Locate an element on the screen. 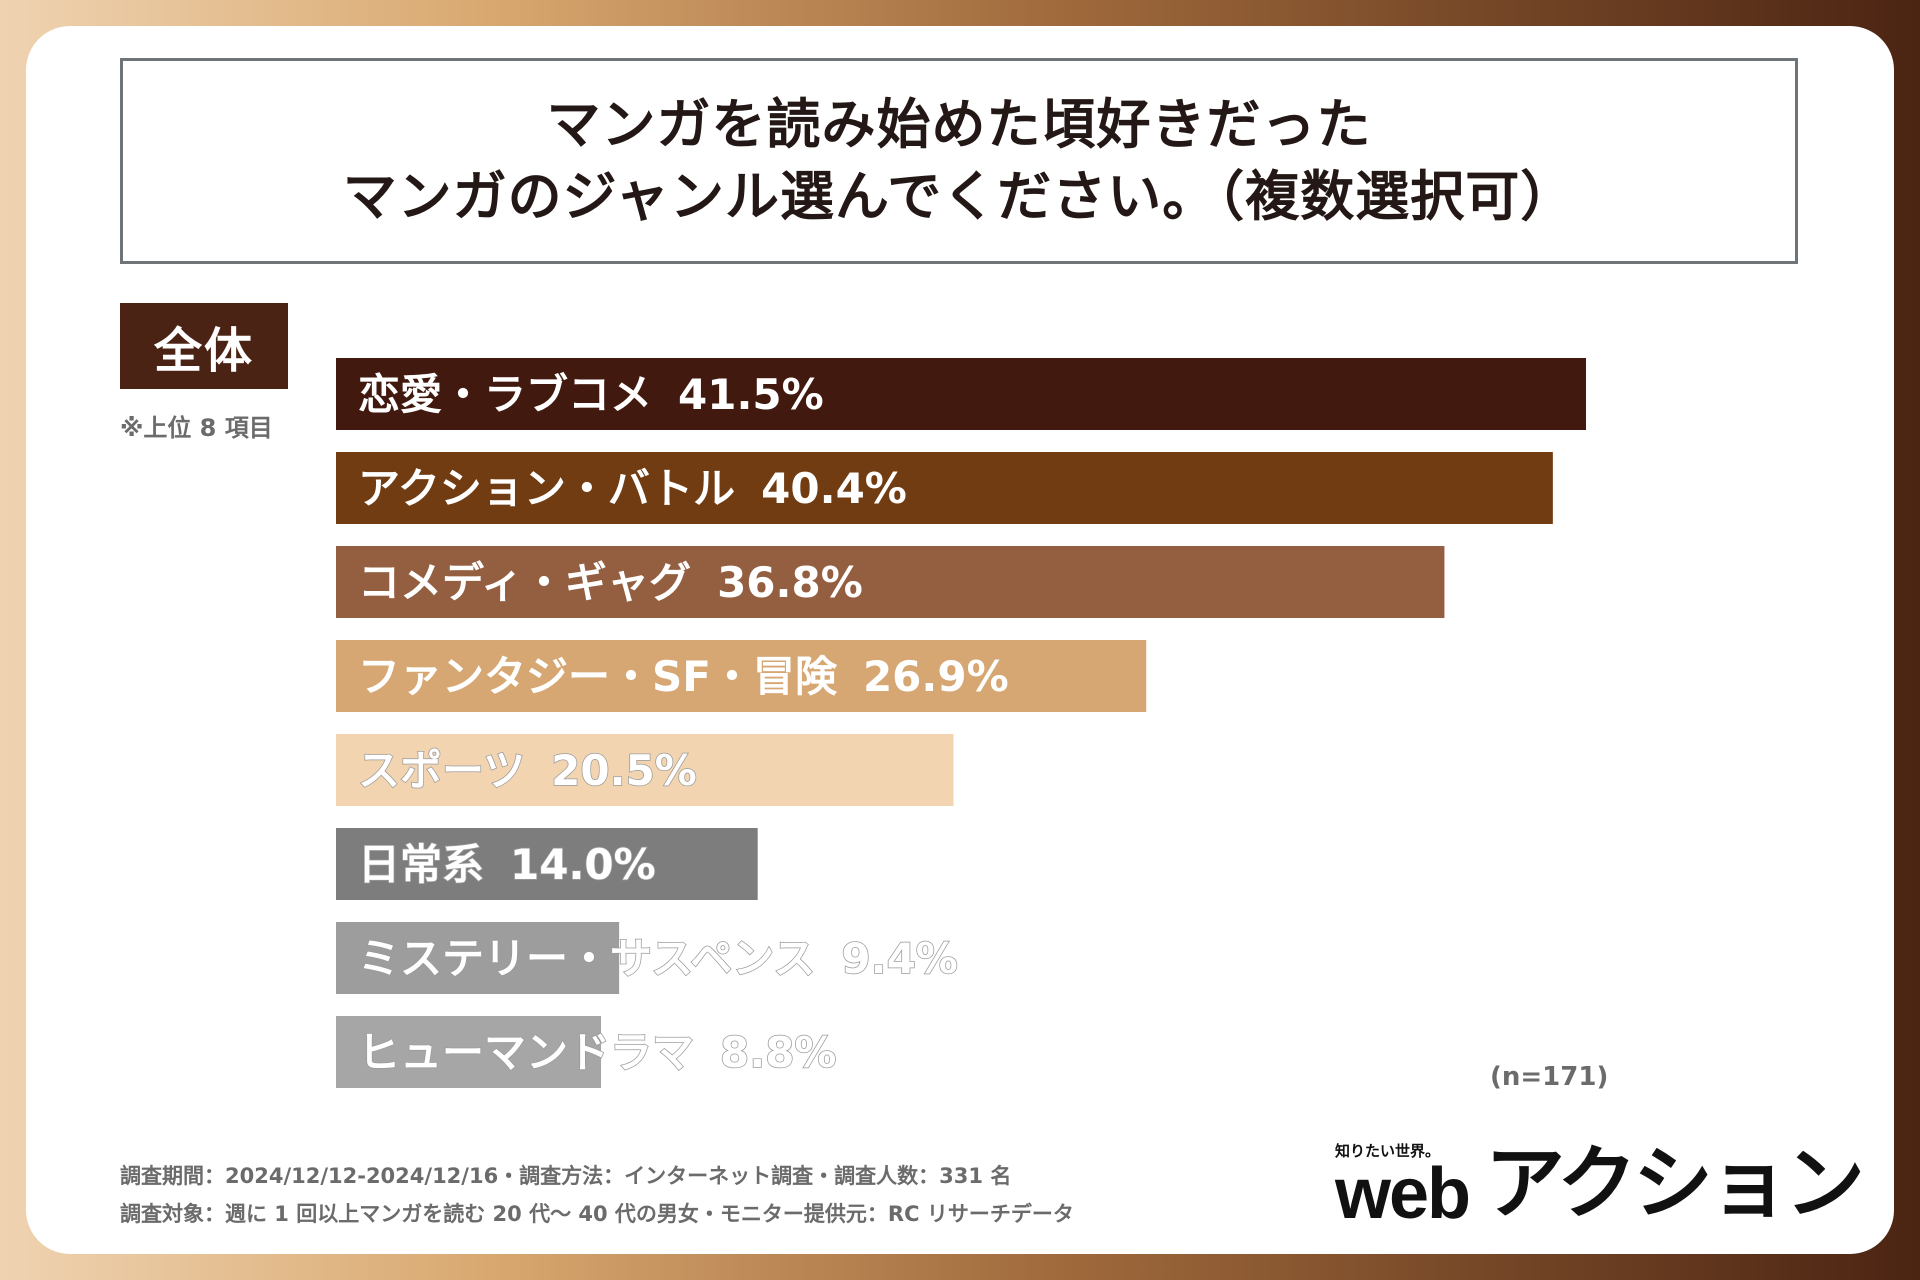  logo-web-text: web is located at coordinates (1403, 1194).